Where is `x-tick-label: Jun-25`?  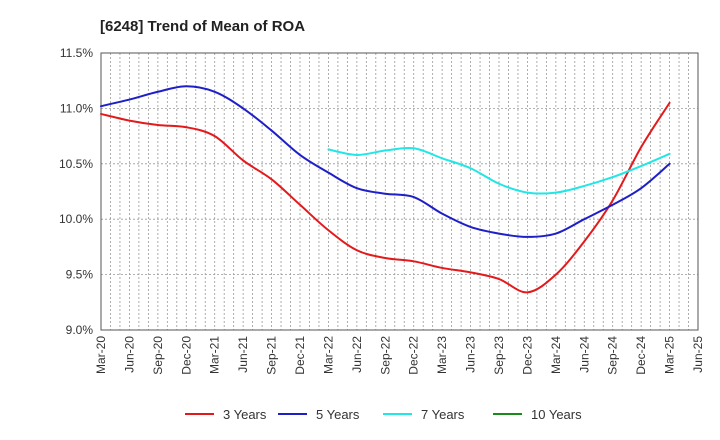 x-tick-label: Jun-25 is located at coordinates (698, 354).